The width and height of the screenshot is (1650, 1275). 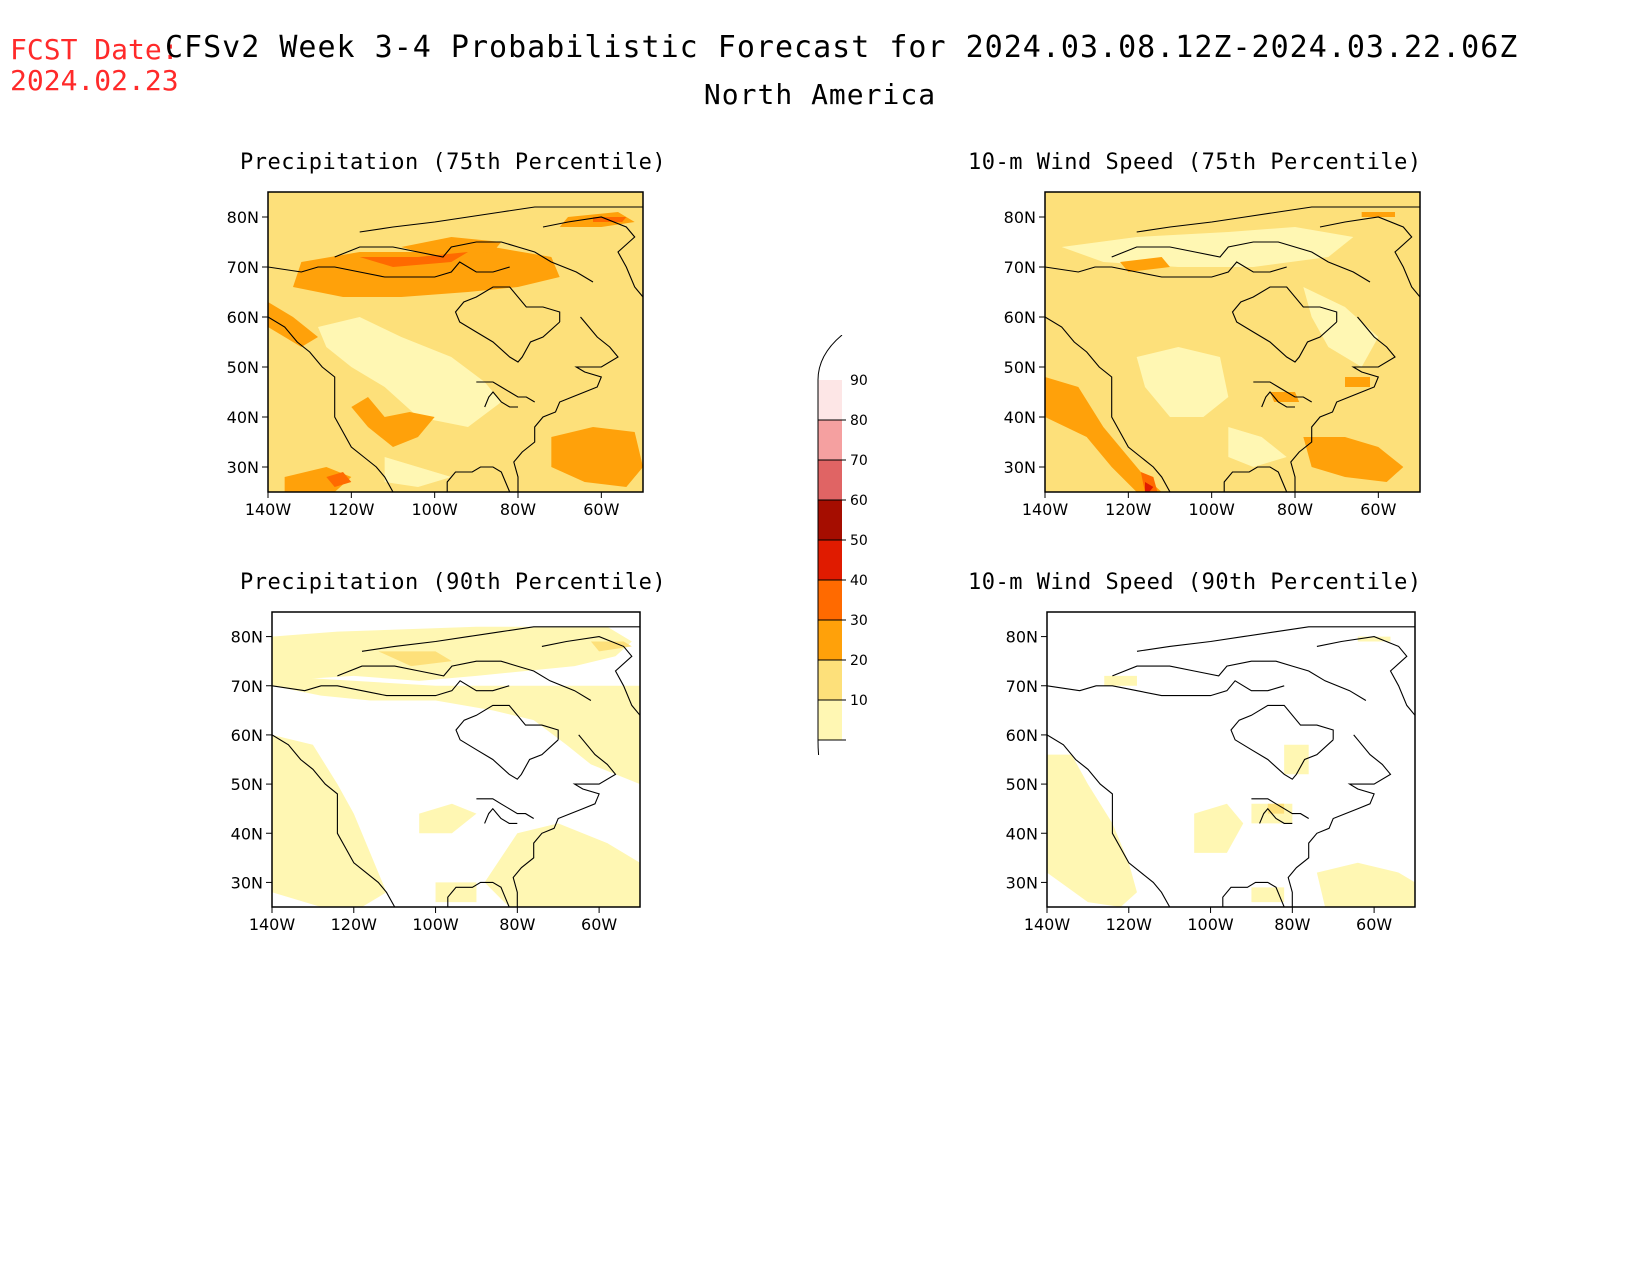 What do you see at coordinates (859, 621) in the screenshot?
I see `colorbar-label: 30` at bounding box center [859, 621].